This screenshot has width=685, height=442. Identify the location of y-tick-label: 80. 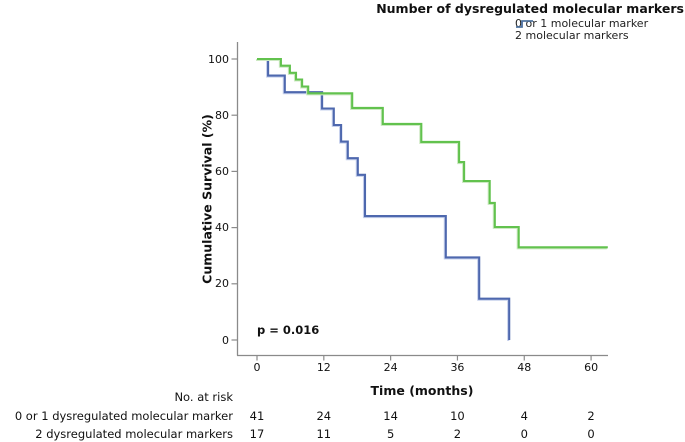
(222, 115).